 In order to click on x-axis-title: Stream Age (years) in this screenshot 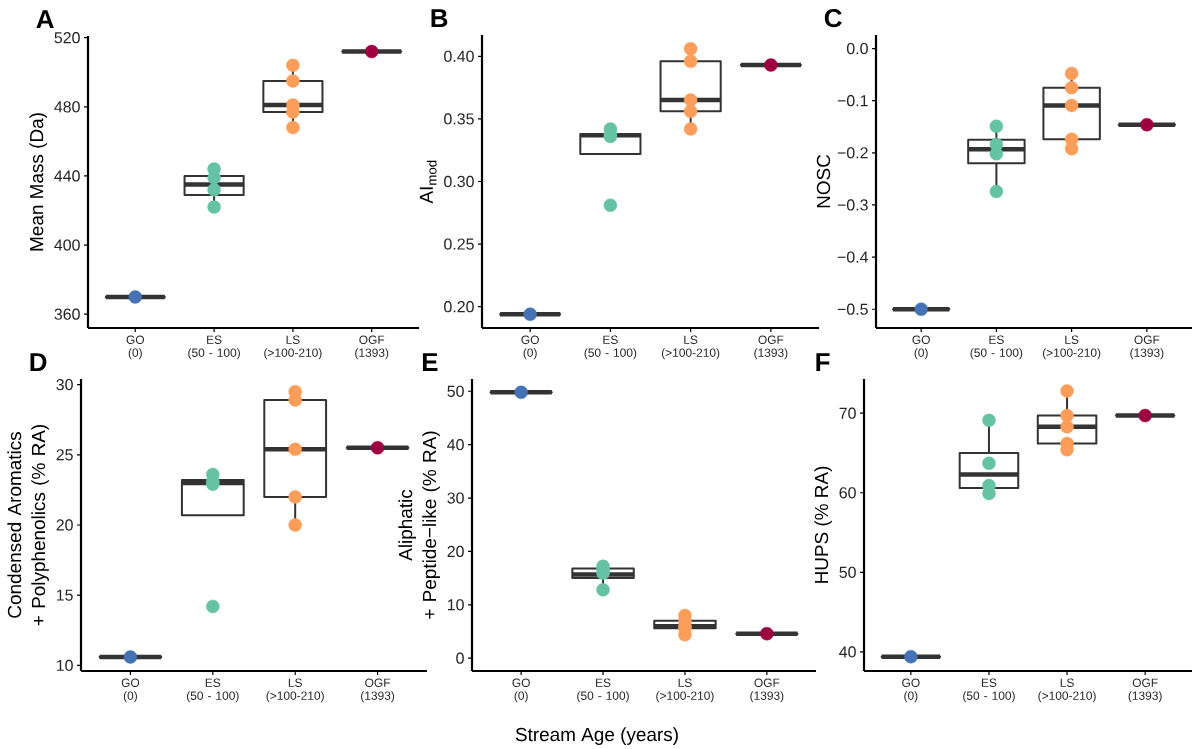, I will do `click(596, 736)`.